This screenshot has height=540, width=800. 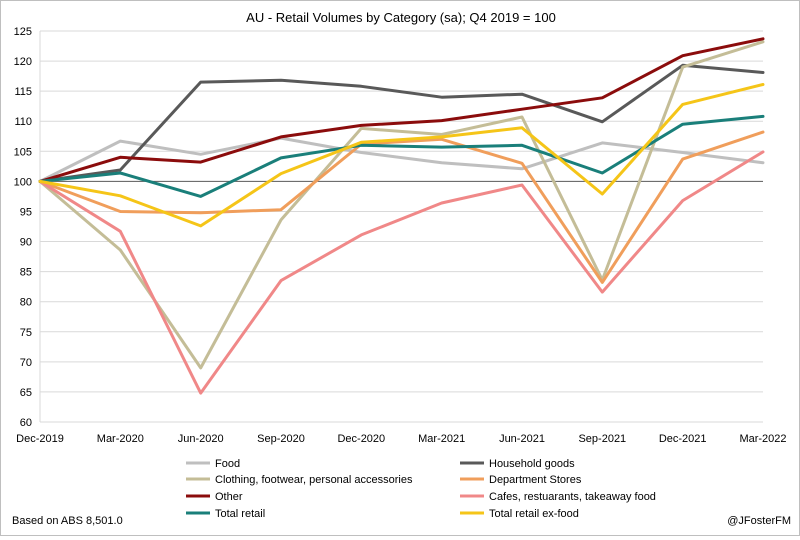 I want to click on legend-label-total-retail-ex-food: Total retail ex-food, so click(x=534, y=514).